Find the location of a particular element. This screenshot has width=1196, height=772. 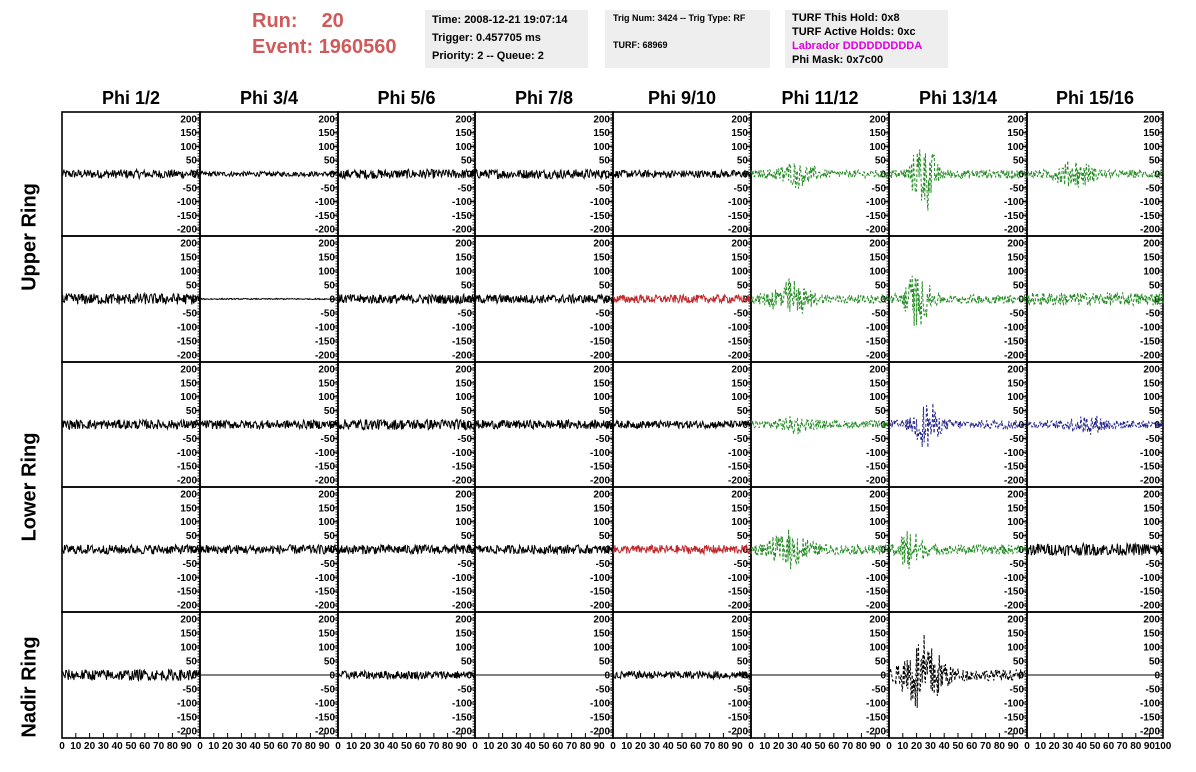

column-title-1: Phi 1/2 is located at coordinates (131, 98).